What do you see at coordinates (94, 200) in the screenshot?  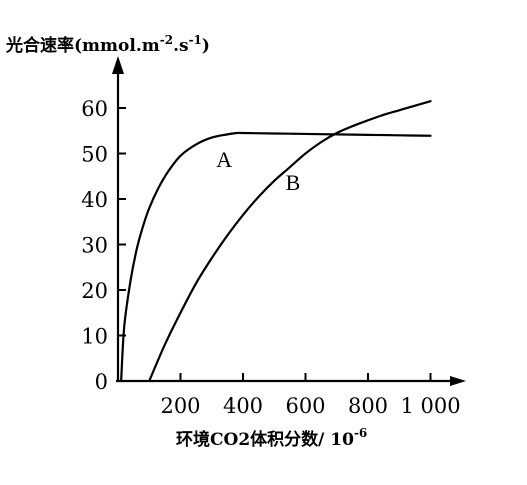 I see `y-tick-label: 40` at bounding box center [94, 200].